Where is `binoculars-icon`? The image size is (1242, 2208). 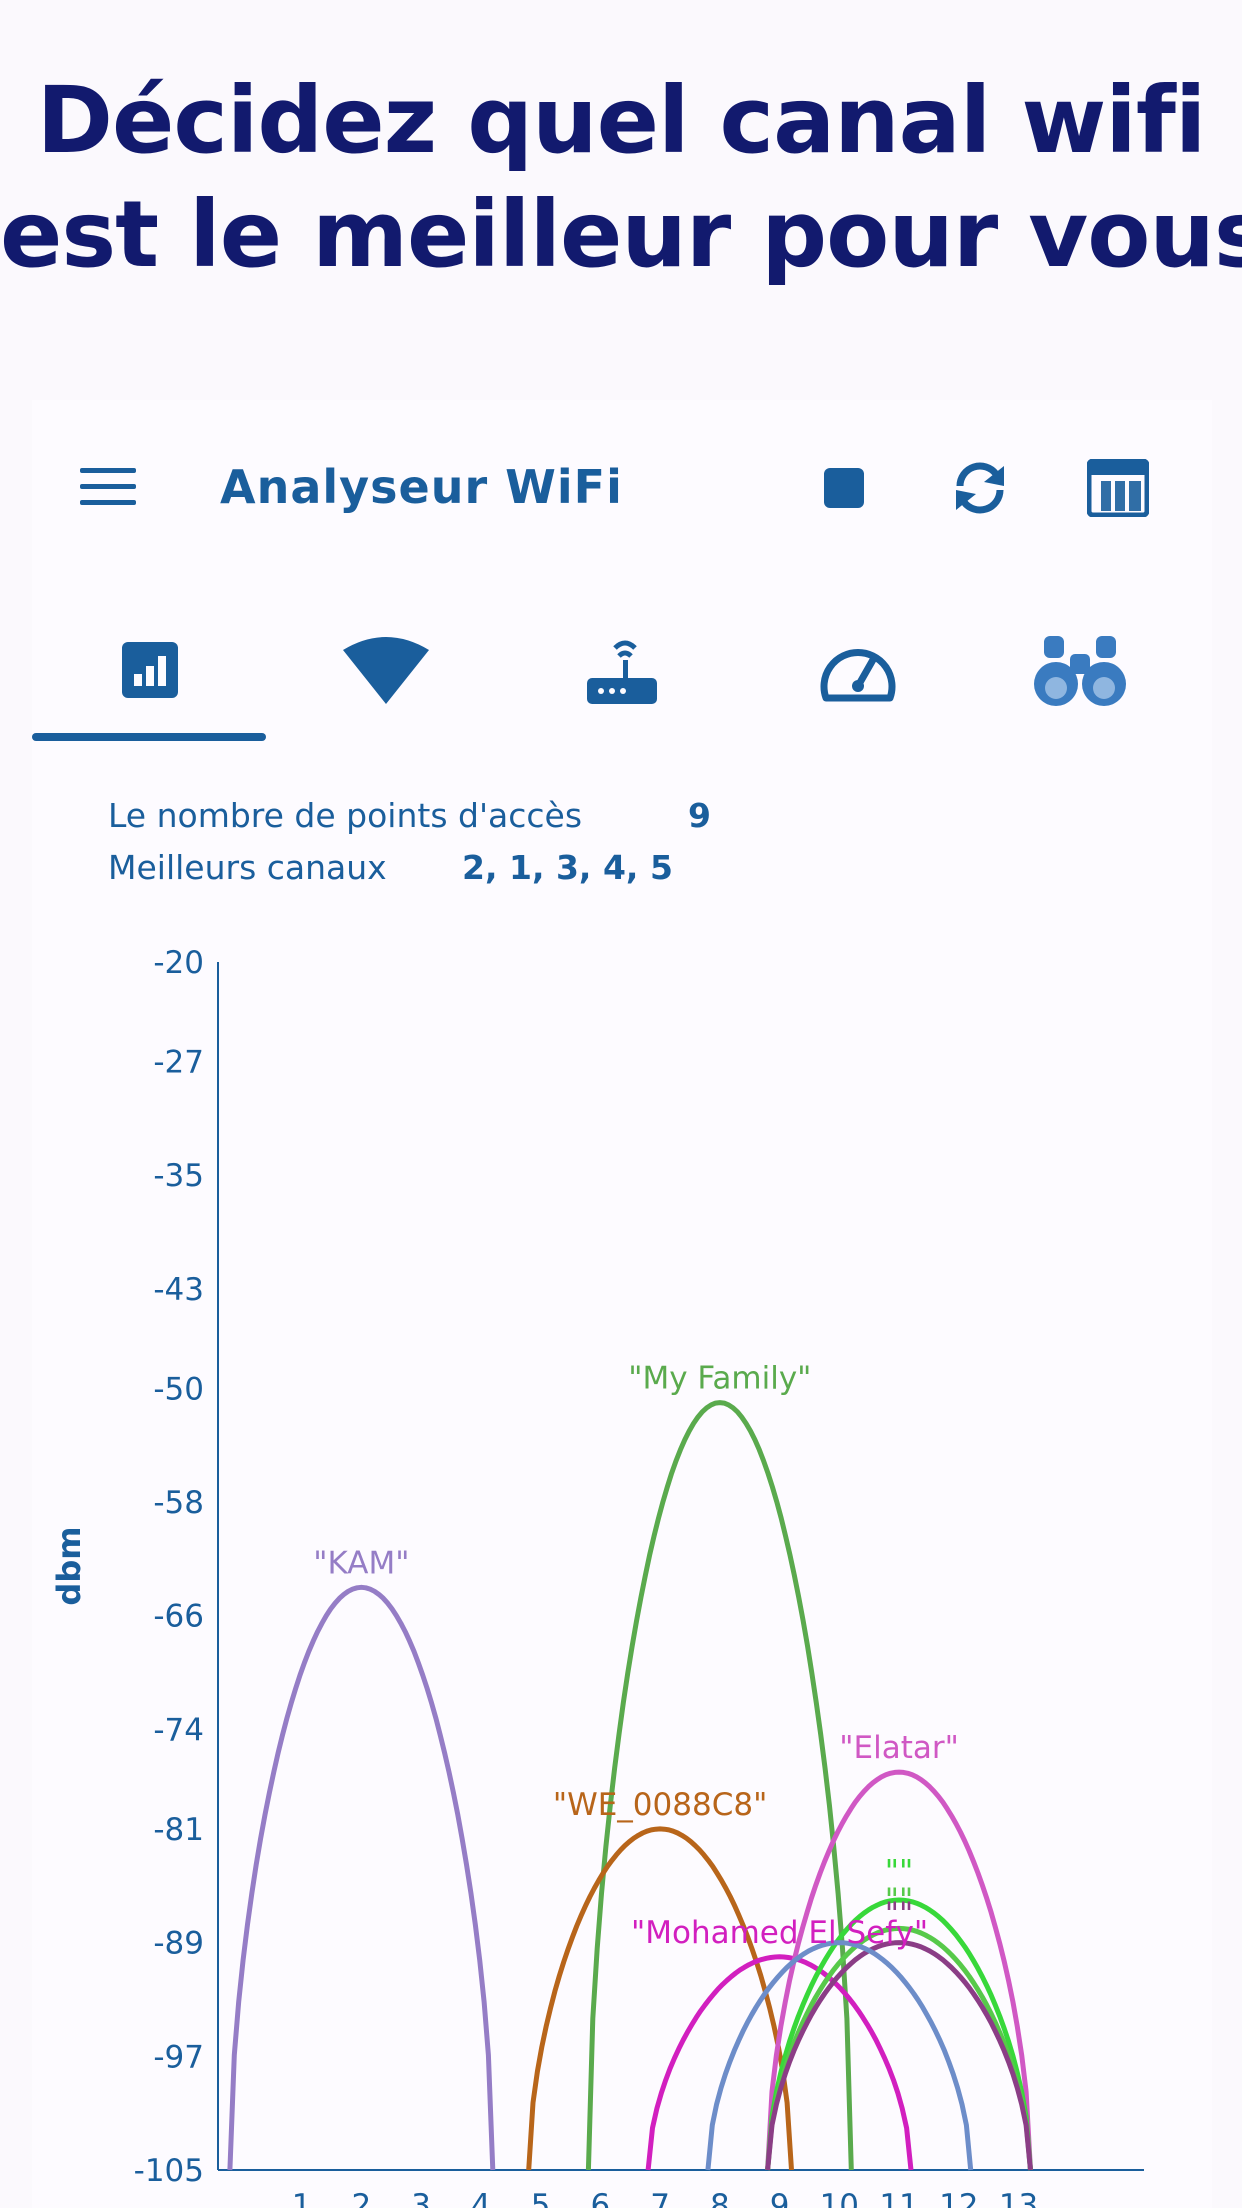
binoculars-icon is located at coordinates (1080, 671).